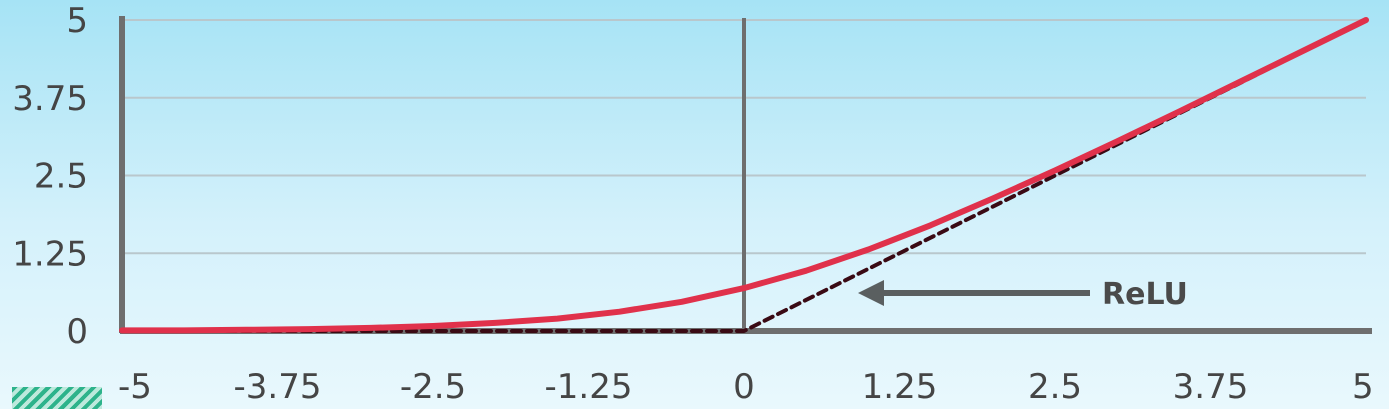 This screenshot has width=1389, height=409. Describe the element at coordinates (57, 398) in the screenshot. I see `logo-mark-icon` at that location.